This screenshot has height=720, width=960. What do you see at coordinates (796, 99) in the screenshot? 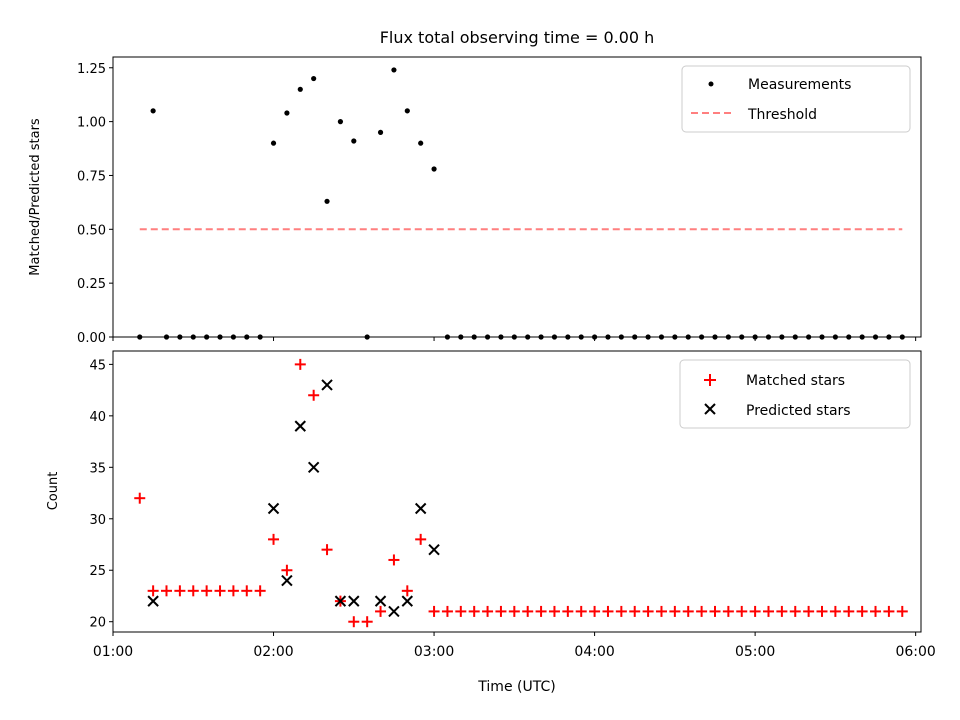
I see `top-legend-box` at bounding box center [796, 99].